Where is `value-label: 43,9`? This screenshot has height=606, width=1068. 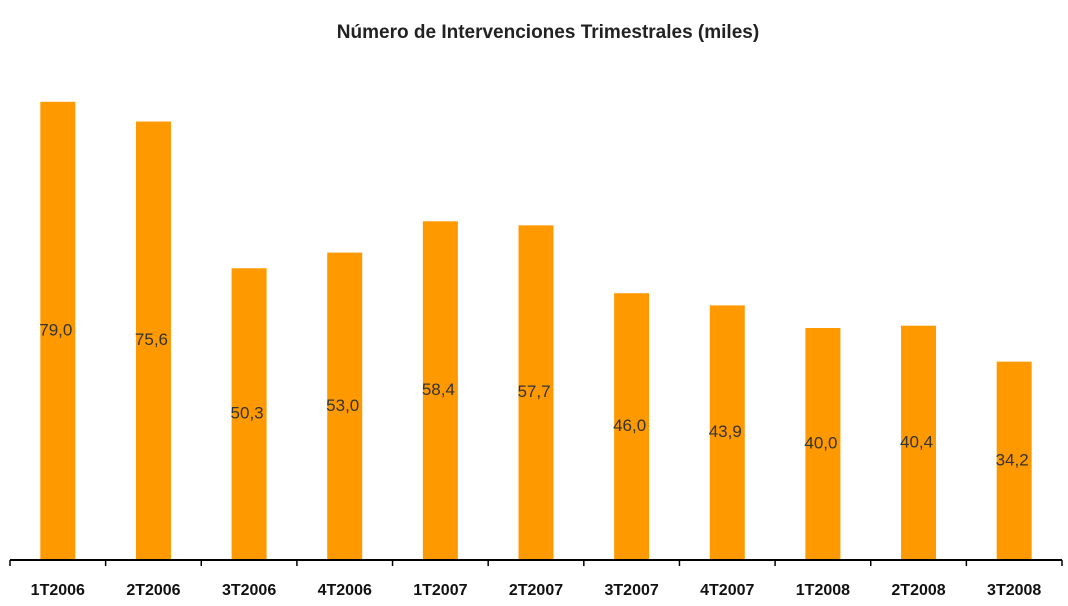 value-label: 43,9 is located at coordinates (725, 431).